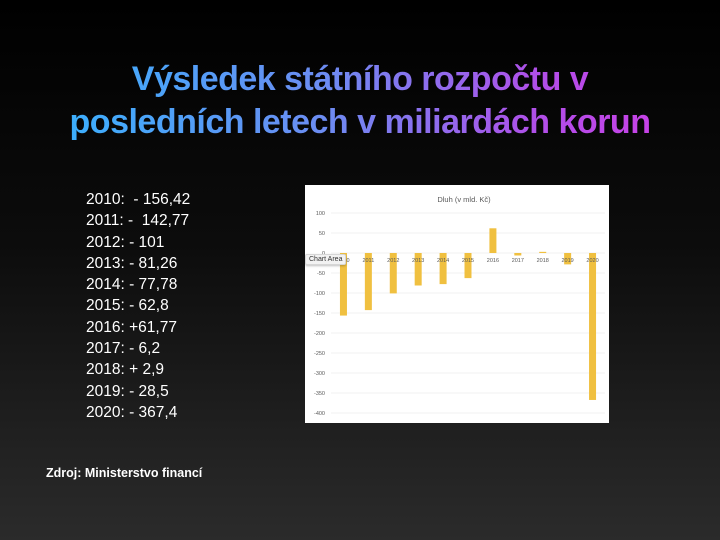 The image size is (720, 540). I want to click on bars, so click(468, 314).